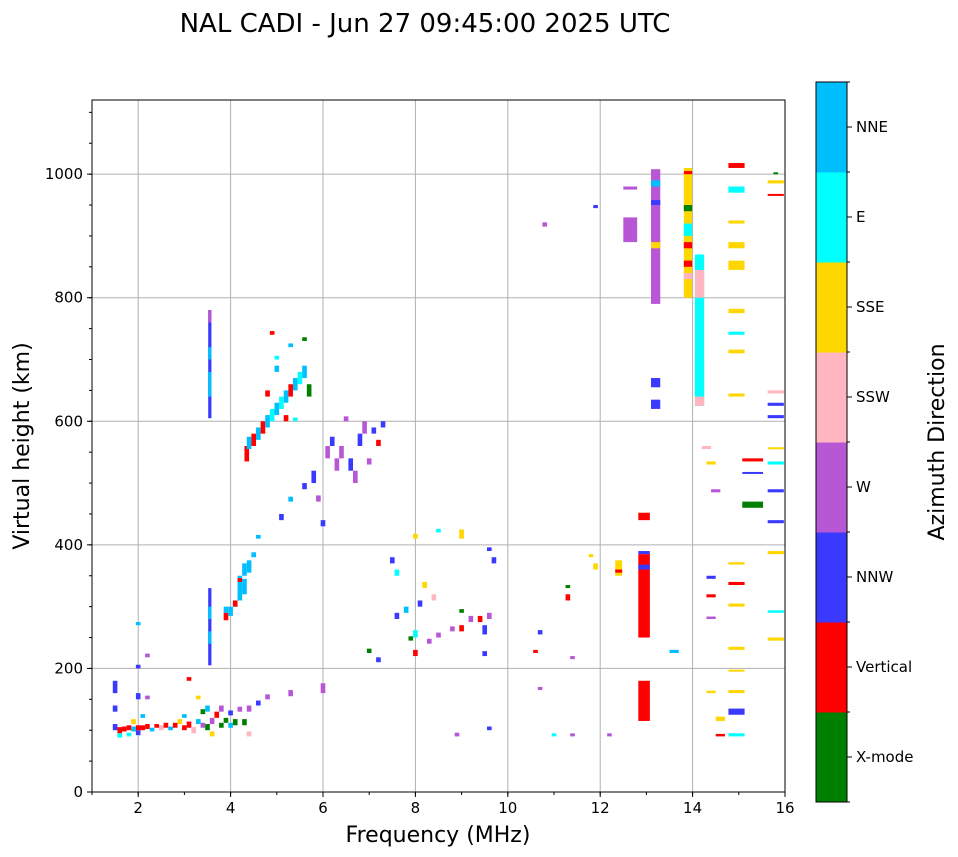 The image size is (958, 857). Describe the element at coordinates (831, 307) in the screenshot. I see `colorbar-segment-sse` at that location.